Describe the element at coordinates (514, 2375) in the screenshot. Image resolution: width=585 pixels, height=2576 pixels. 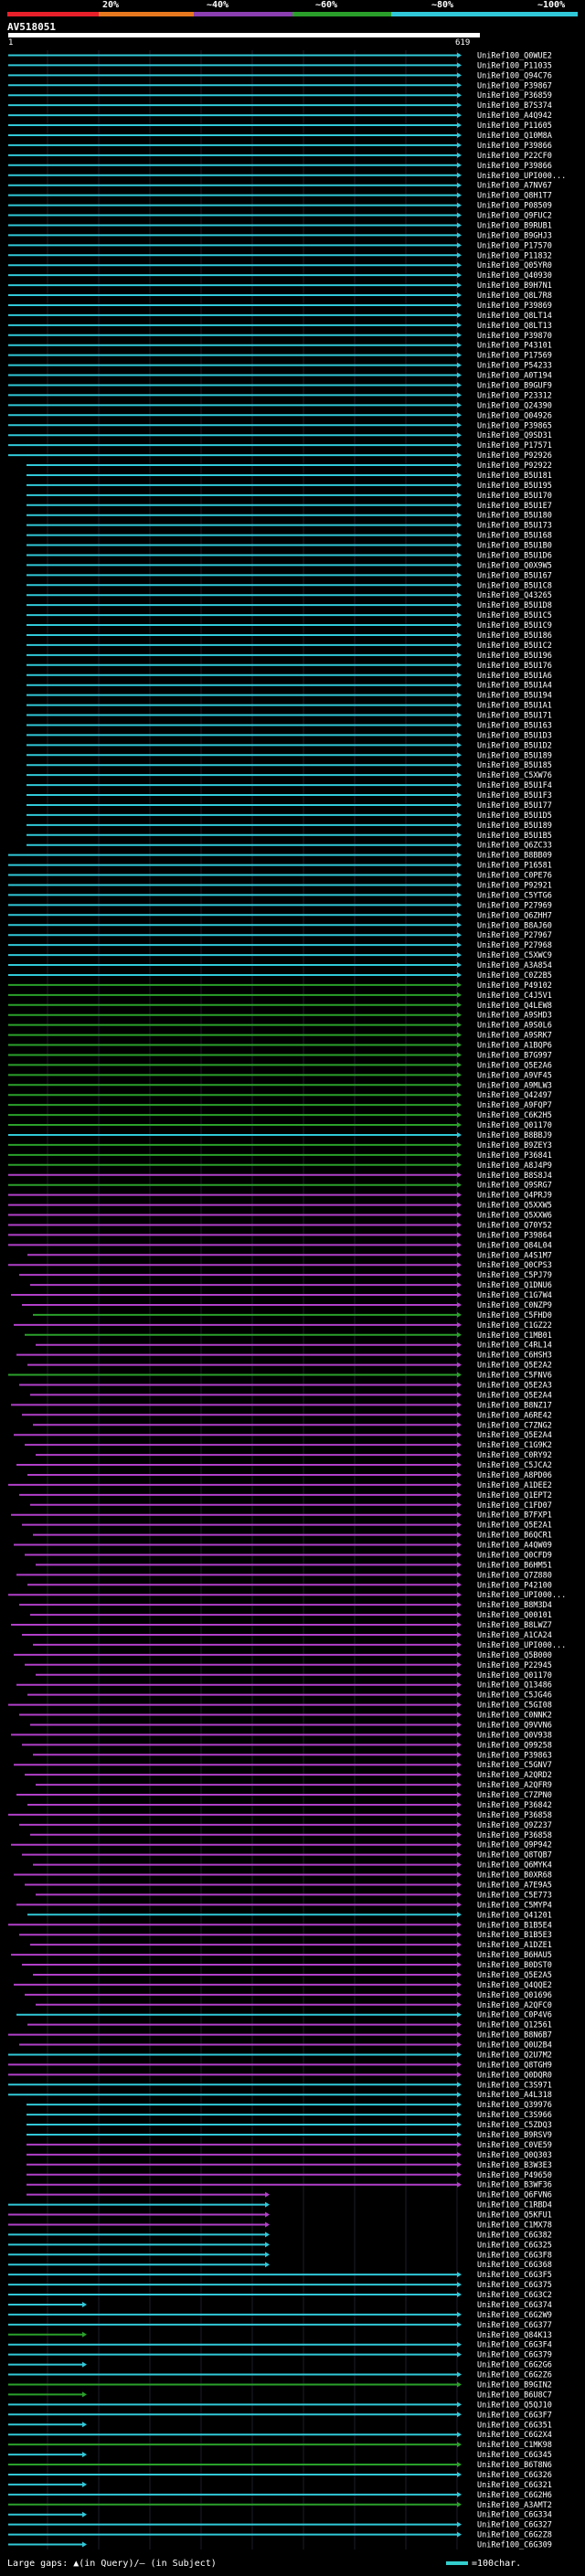
I see `hit-label: UniRef100_C6G2Z6` at that location.